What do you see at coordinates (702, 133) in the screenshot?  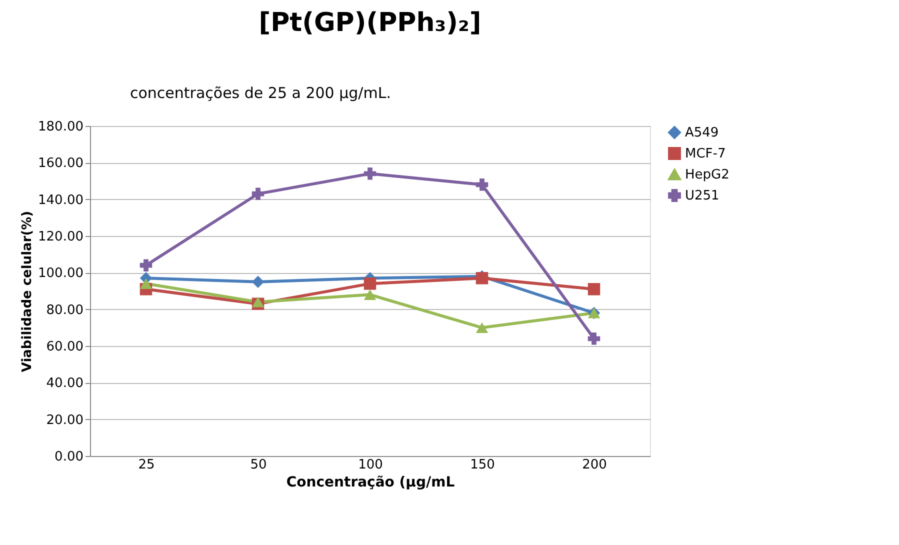 I see `legend-label: A549` at bounding box center [702, 133].